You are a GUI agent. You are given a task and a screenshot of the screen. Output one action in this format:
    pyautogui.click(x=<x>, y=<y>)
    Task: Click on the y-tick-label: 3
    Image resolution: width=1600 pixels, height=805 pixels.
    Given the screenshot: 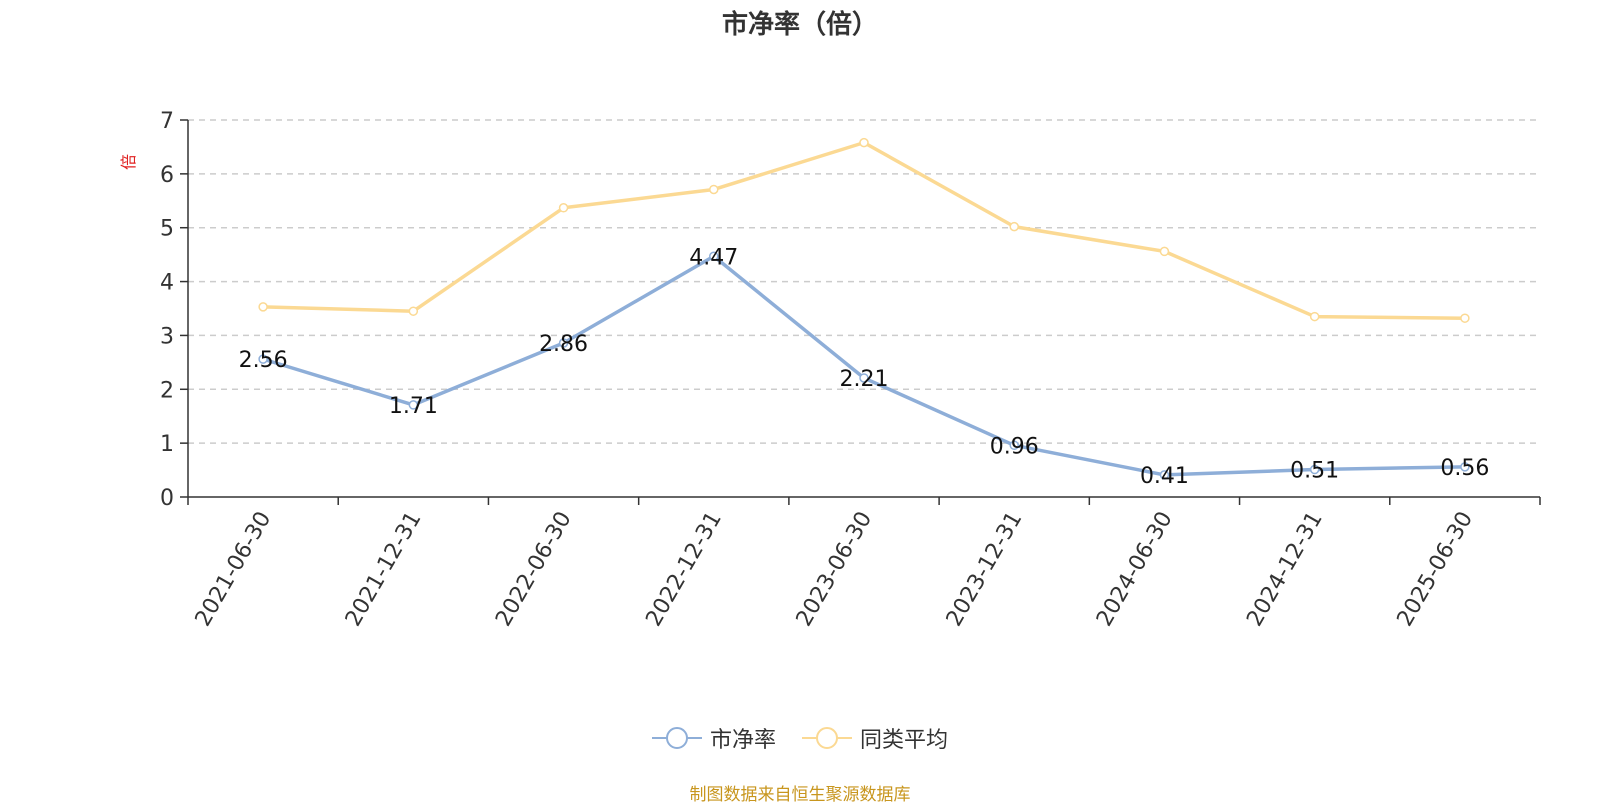 What is the action you would take?
    pyautogui.click(x=167, y=336)
    